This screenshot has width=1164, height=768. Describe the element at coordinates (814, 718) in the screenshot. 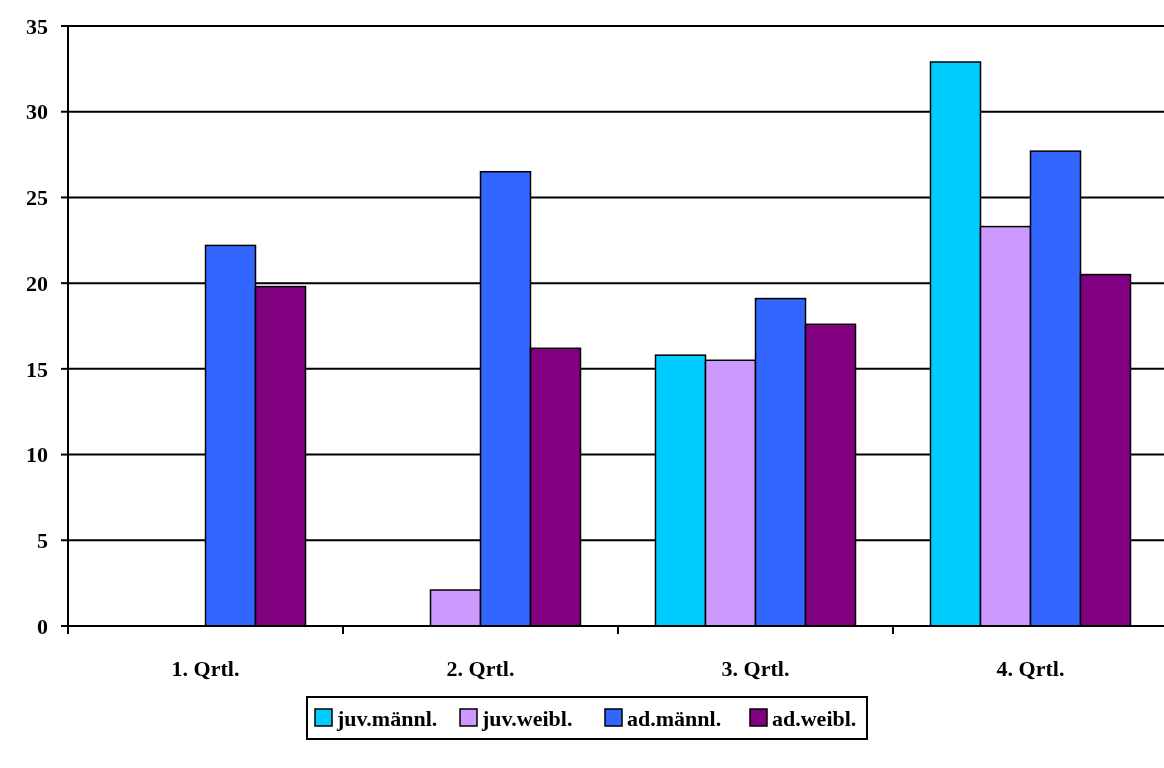

I see `legend-label: ad.weibl.` at that location.